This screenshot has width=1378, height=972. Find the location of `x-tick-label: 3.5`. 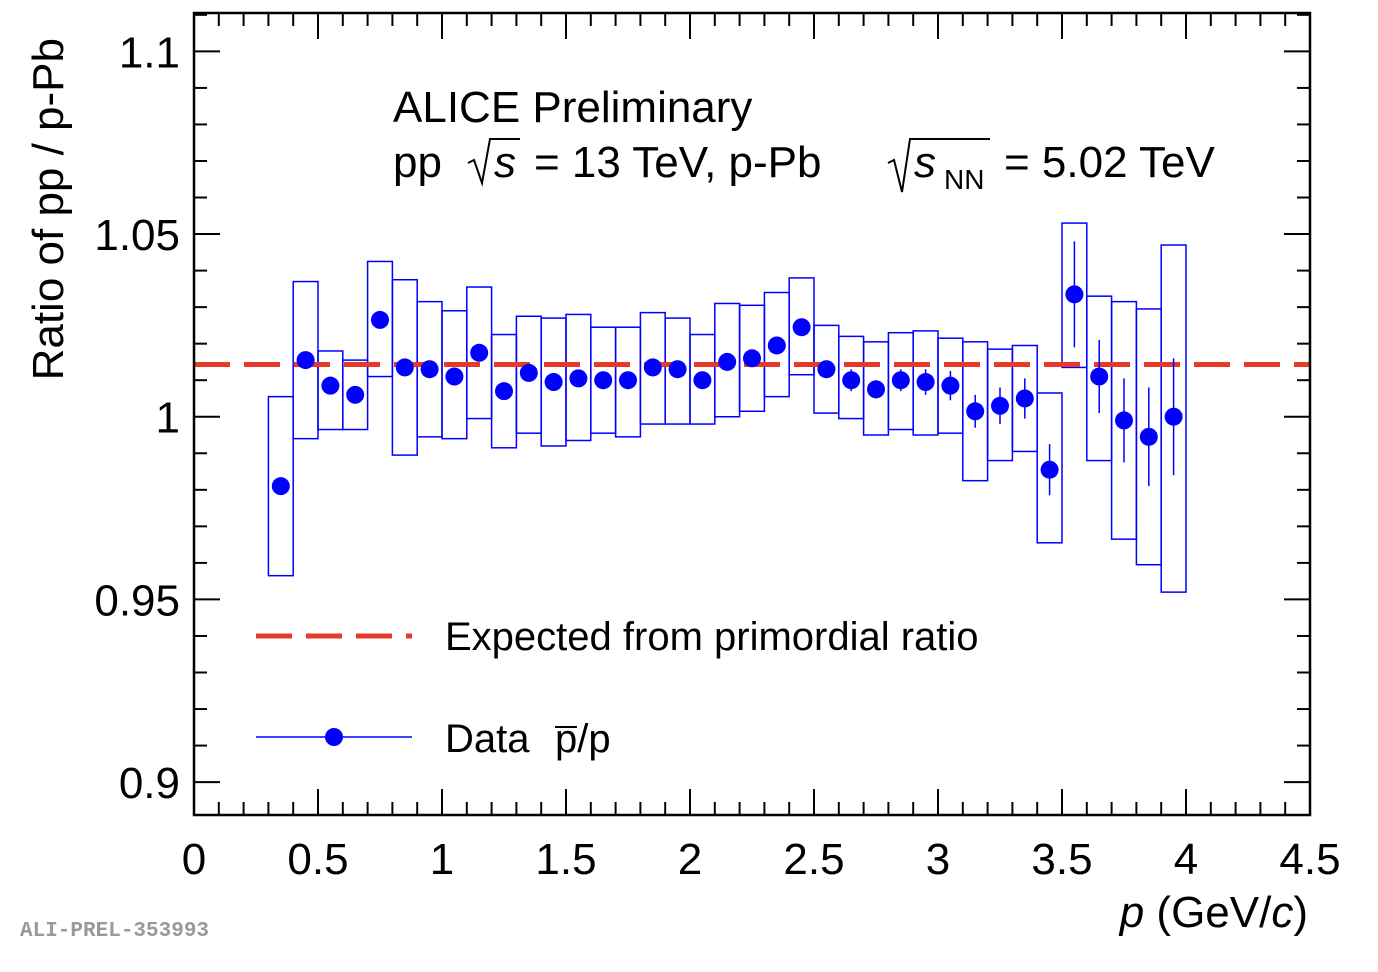

x-tick-label: 3.5 is located at coordinates (1061, 859).